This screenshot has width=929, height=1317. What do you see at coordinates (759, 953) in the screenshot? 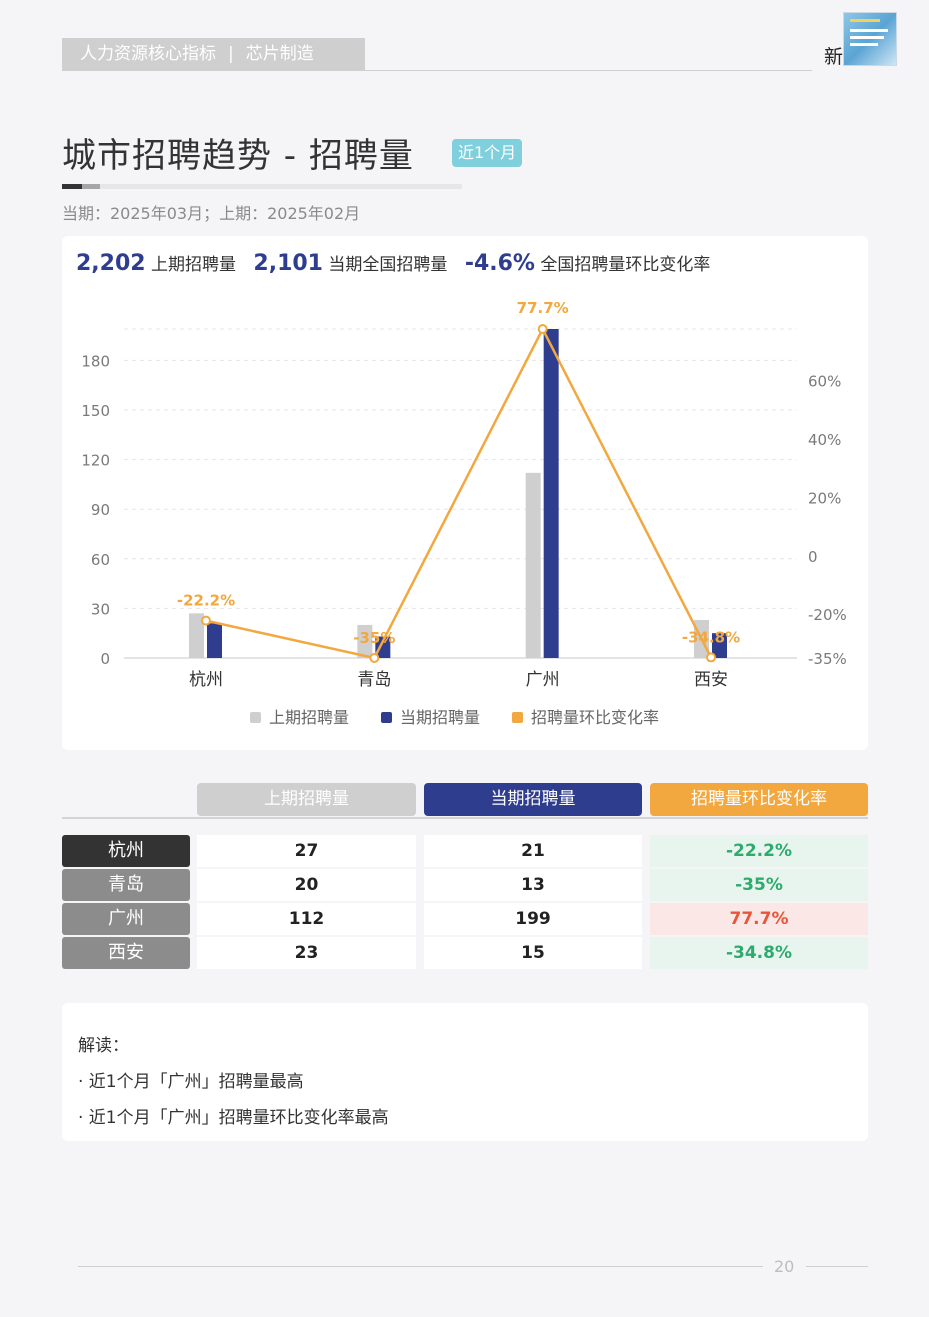
I see `row-rate-value: -34.8%` at bounding box center [759, 953].